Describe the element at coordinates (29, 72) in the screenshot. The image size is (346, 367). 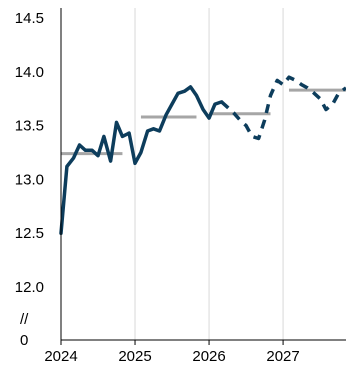
I see `y-tick-label: 14.0` at that location.